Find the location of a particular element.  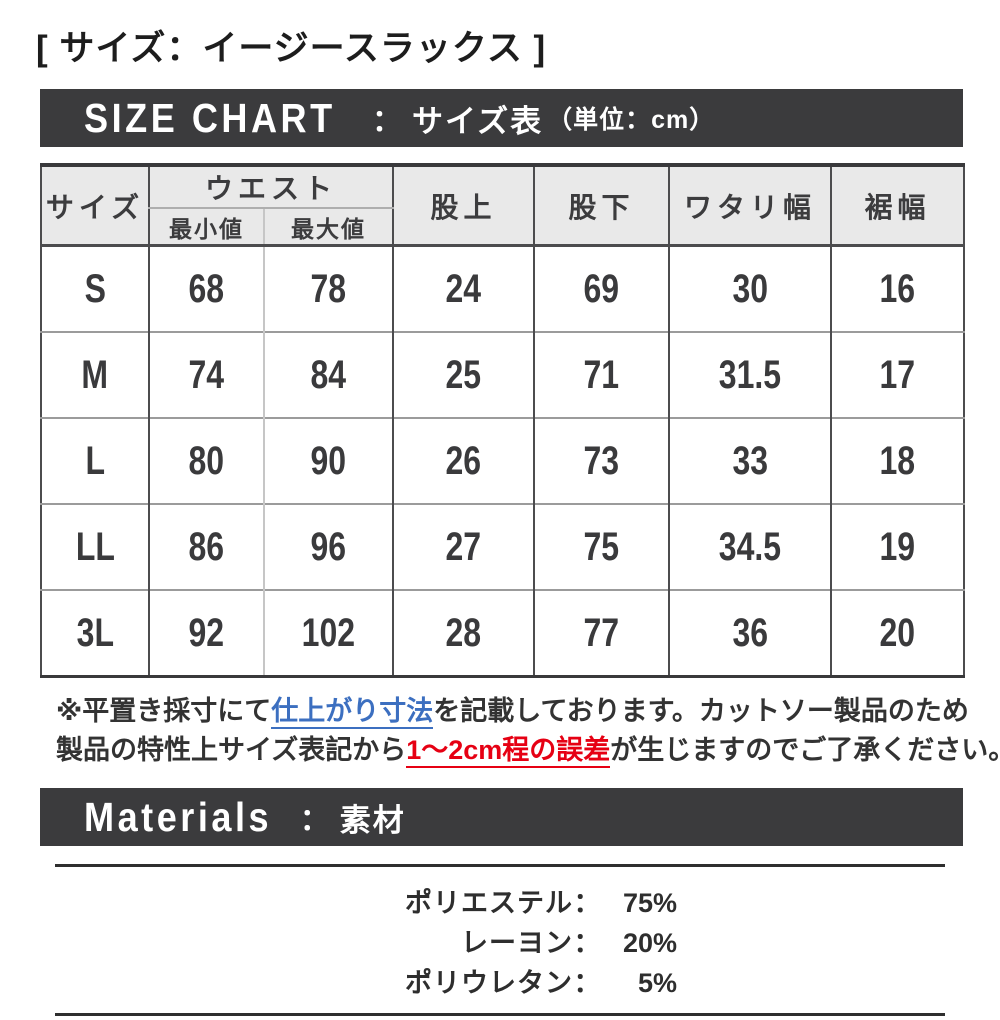

cell-size: L is located at coordinates (95, 460).